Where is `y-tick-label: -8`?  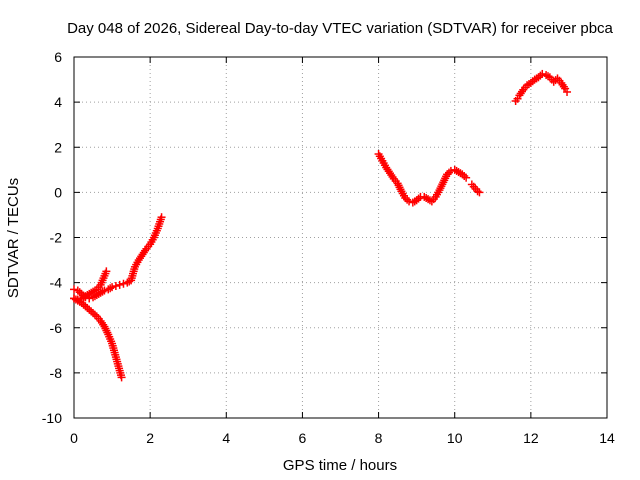
y-tick-label: -8 is located at coordinates (56, 373).